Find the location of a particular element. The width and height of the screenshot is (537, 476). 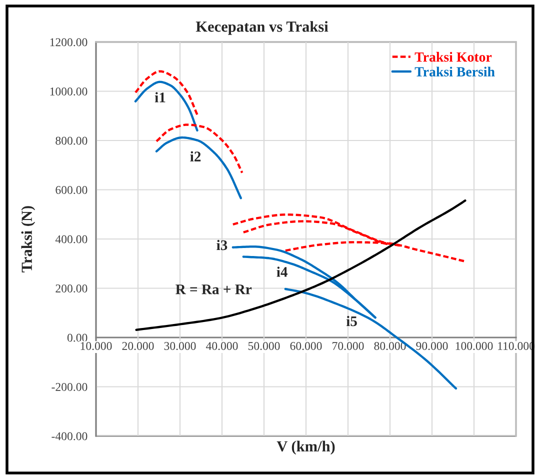

y-tick-label: 800.00 is located at coordinates (72, 140).